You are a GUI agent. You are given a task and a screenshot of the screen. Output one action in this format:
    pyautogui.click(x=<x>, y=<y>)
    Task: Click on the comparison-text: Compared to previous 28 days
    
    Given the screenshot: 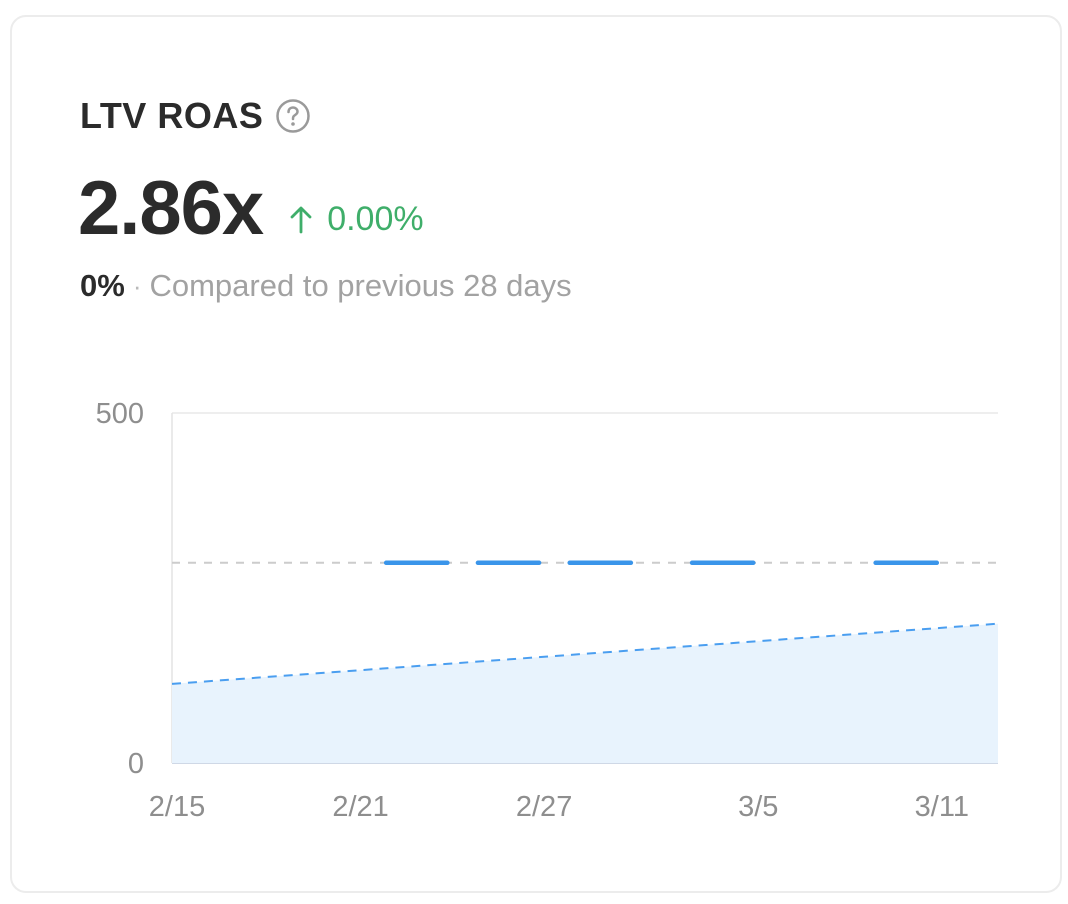 What is the action you would take?
    pyautogui.click(x=360, y=285)
    